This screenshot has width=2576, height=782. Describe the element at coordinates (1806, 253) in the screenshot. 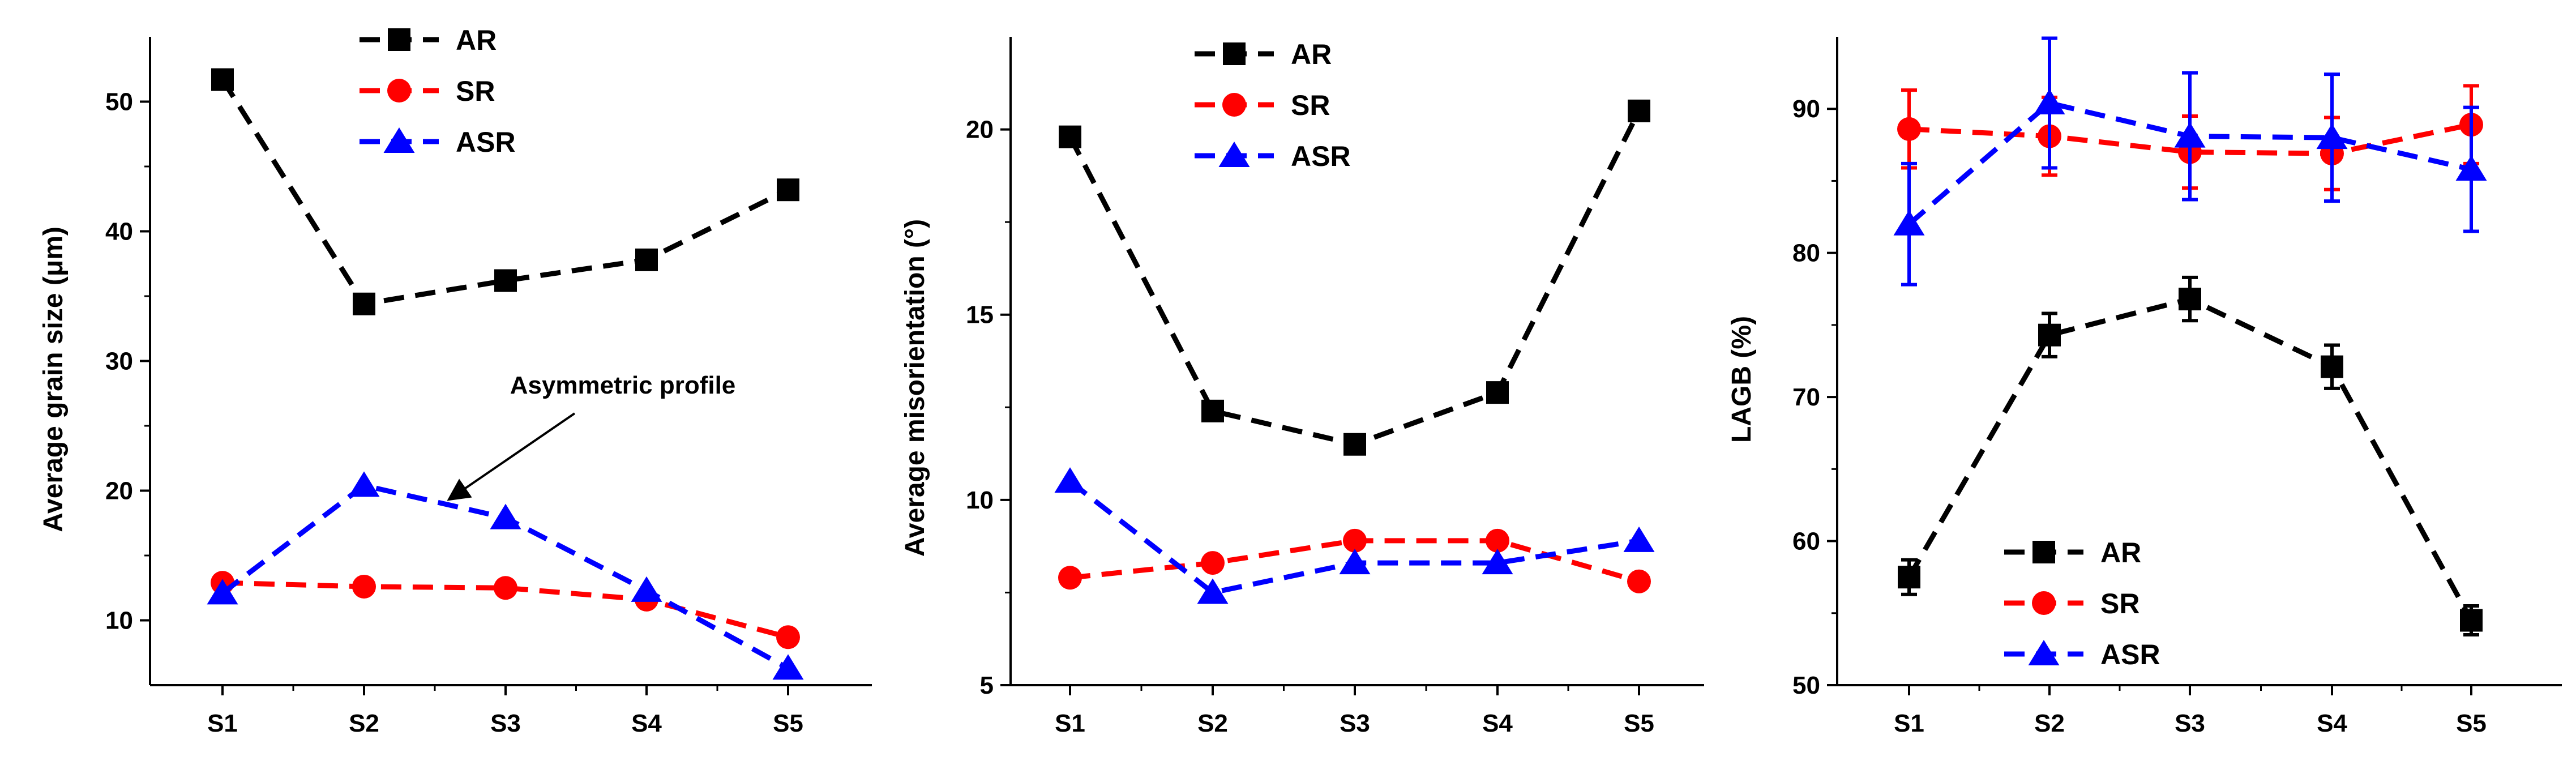

I see `y-tick-label: 80` at that location.